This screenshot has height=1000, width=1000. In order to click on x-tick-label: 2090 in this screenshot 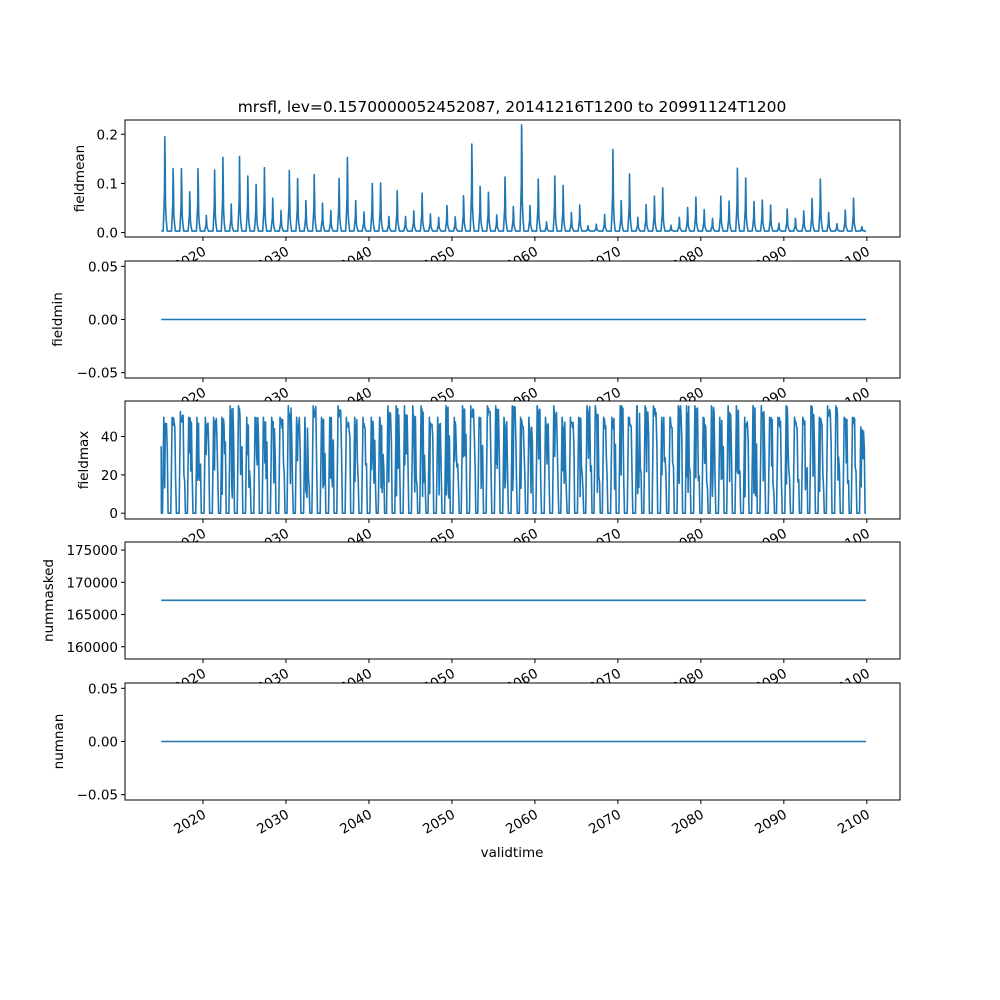, I will do `click(771, 822)`.